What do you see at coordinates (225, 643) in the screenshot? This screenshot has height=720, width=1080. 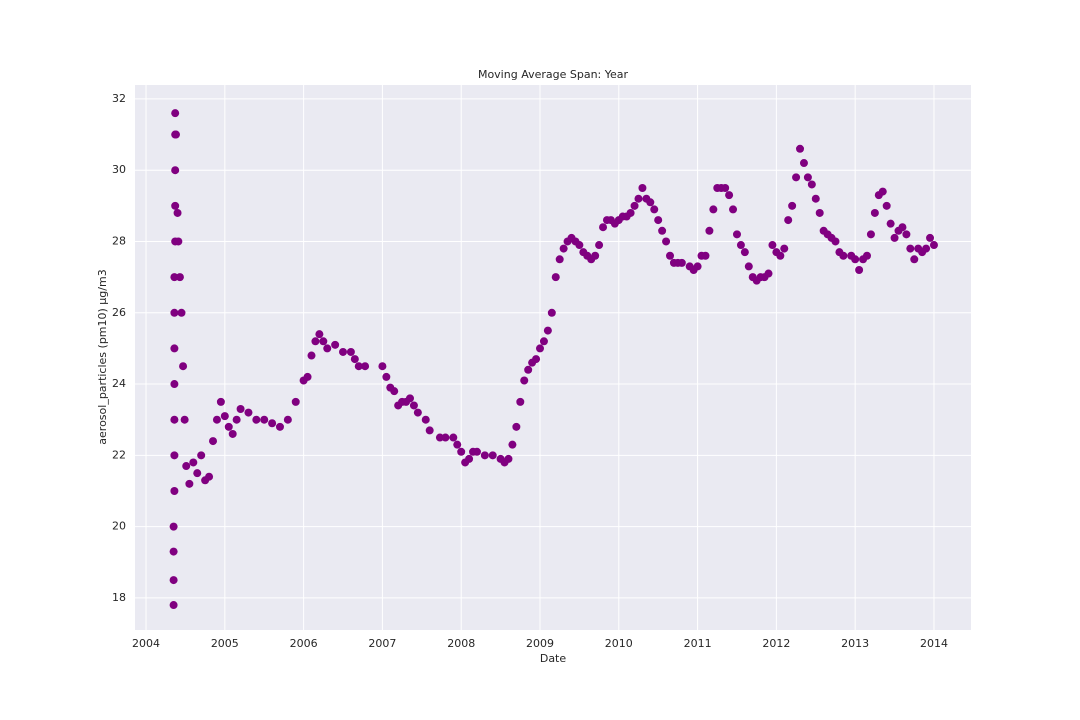 I see `x-tick-label: 2005` at bounding box center [225, 643].